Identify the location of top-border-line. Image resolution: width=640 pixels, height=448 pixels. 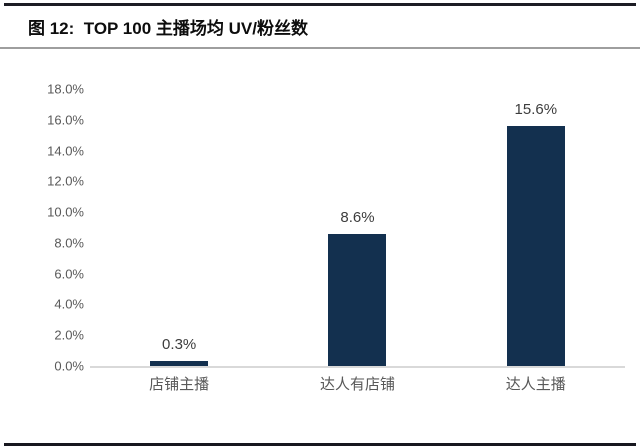
(320, 4).